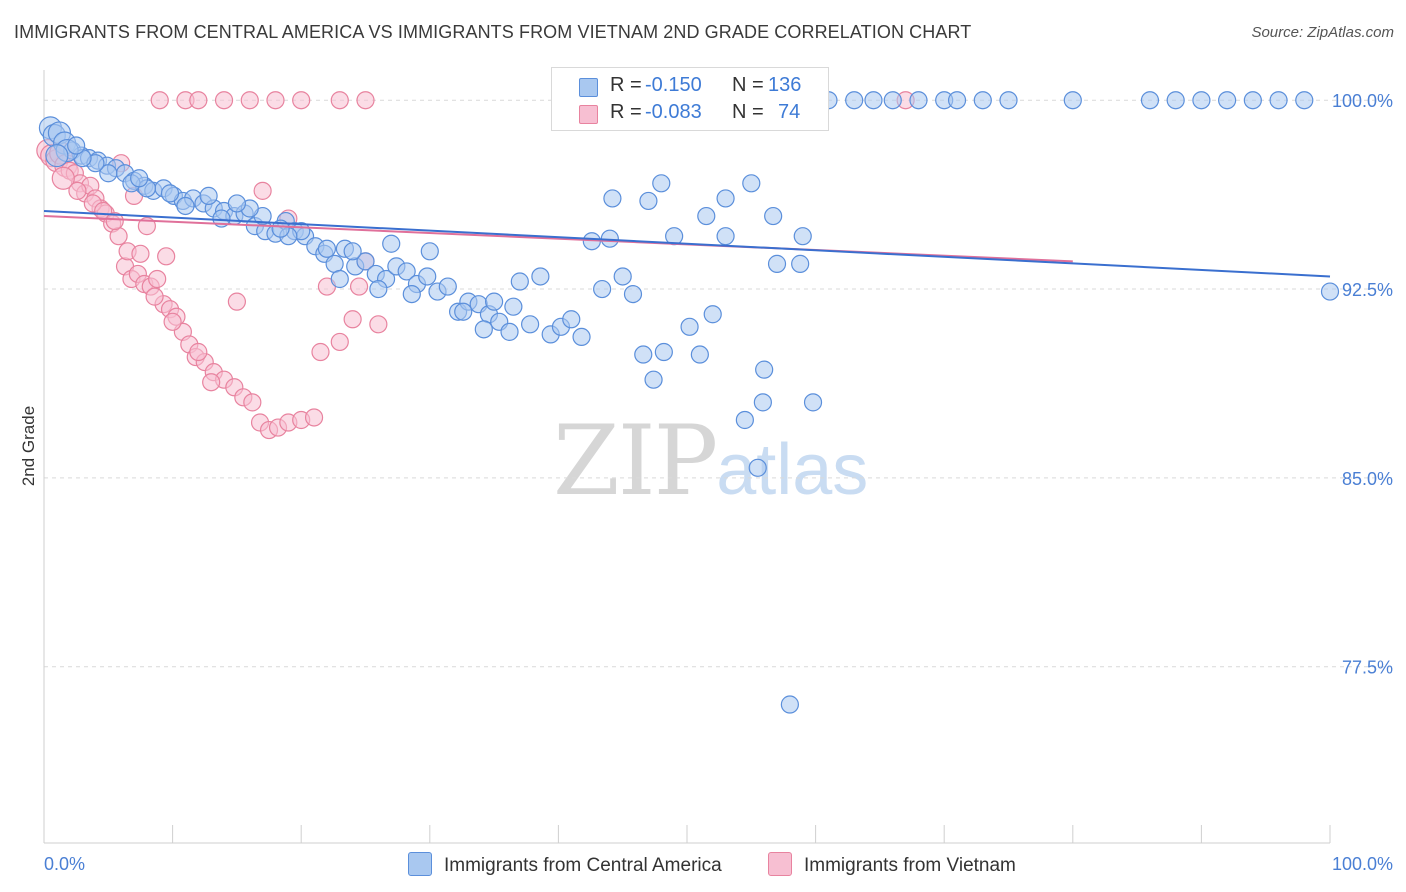 The height and width of the screenshot is (892, 1406). I want to click on watermark-zip: ZIP, so click(635, 461).